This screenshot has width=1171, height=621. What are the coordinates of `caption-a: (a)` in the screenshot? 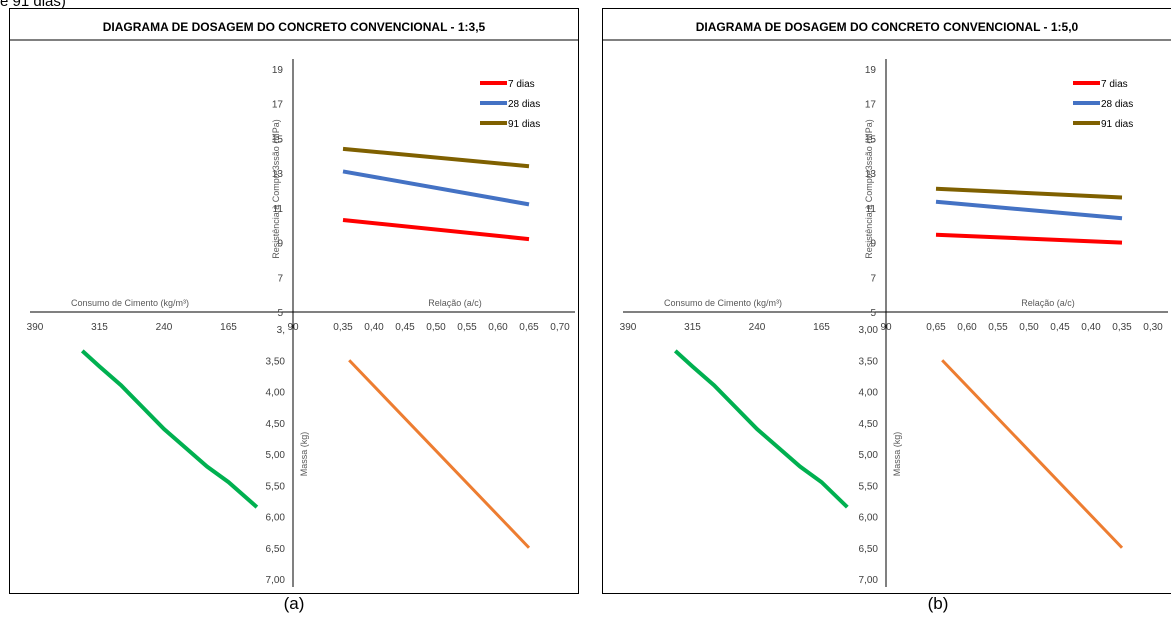 It's located at (294, 603).